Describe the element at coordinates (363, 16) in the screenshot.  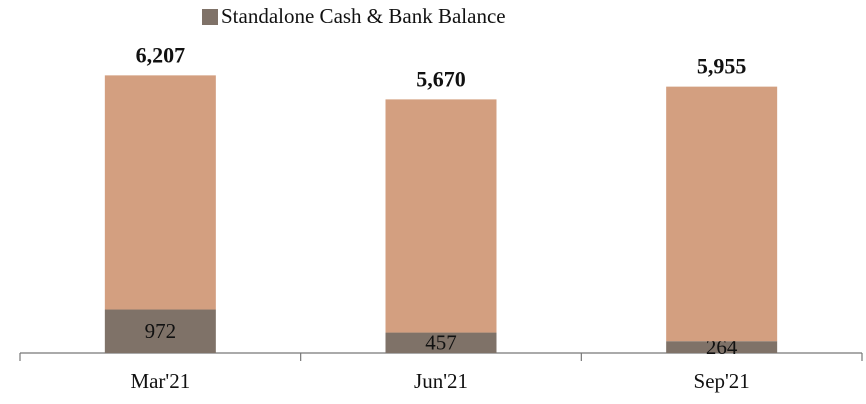
I see `legend-label: Standalone Cash & Bank Balance` at that location.